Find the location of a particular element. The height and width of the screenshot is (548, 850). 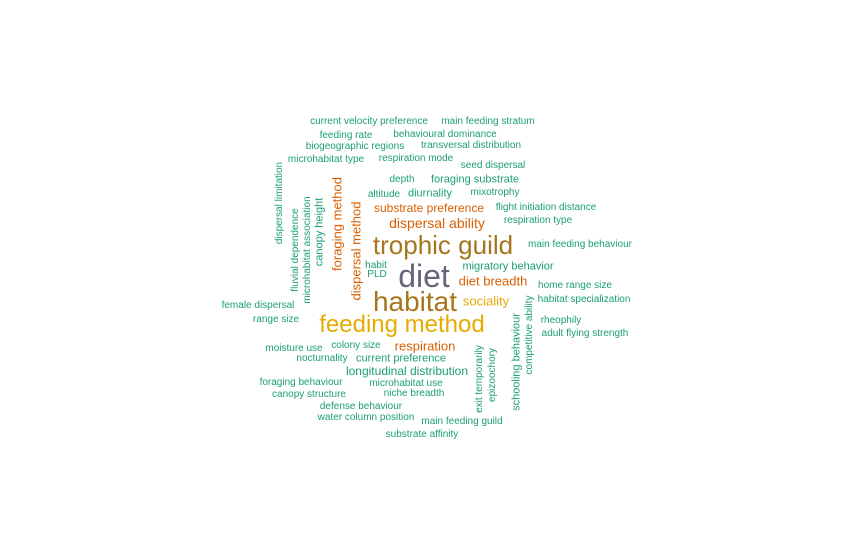

word-habitat: habitat is located at coordinates (415, 301).